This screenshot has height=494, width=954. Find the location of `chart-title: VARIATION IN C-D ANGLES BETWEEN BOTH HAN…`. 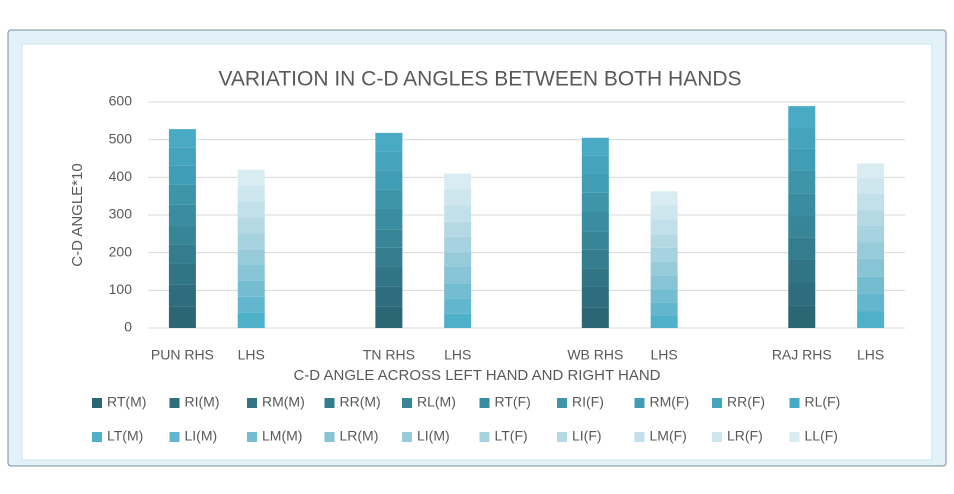

chart-title: VARIATION IN C-D ANGLES BETWEEN BOTH HAN… is located at coordinates (479, 79).